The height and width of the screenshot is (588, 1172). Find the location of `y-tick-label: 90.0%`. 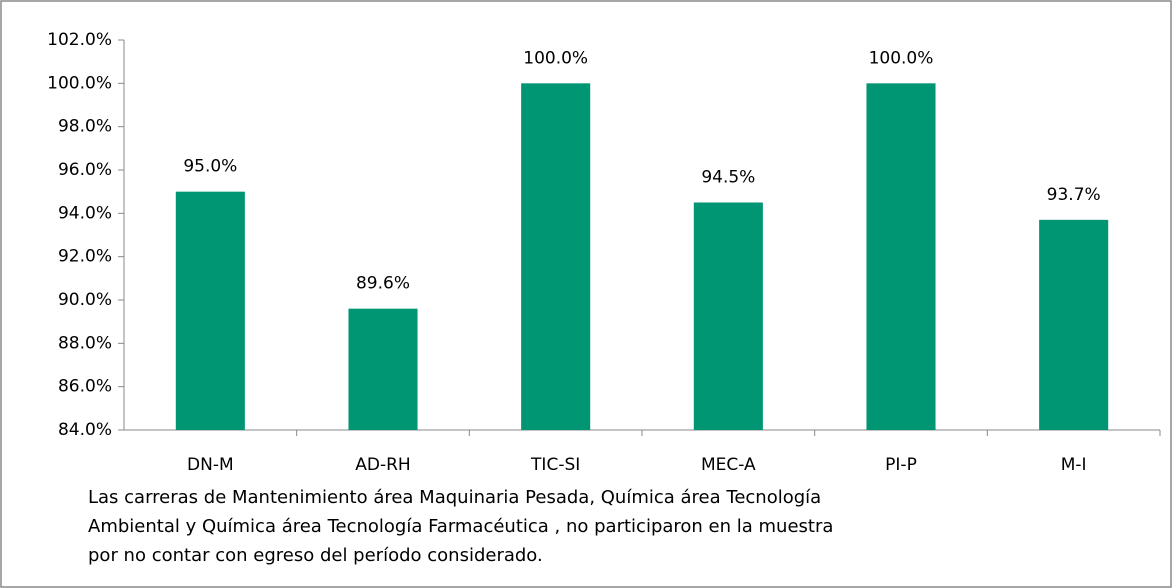

y-tick-label: 90.0% is located at coordinates (85, 300).